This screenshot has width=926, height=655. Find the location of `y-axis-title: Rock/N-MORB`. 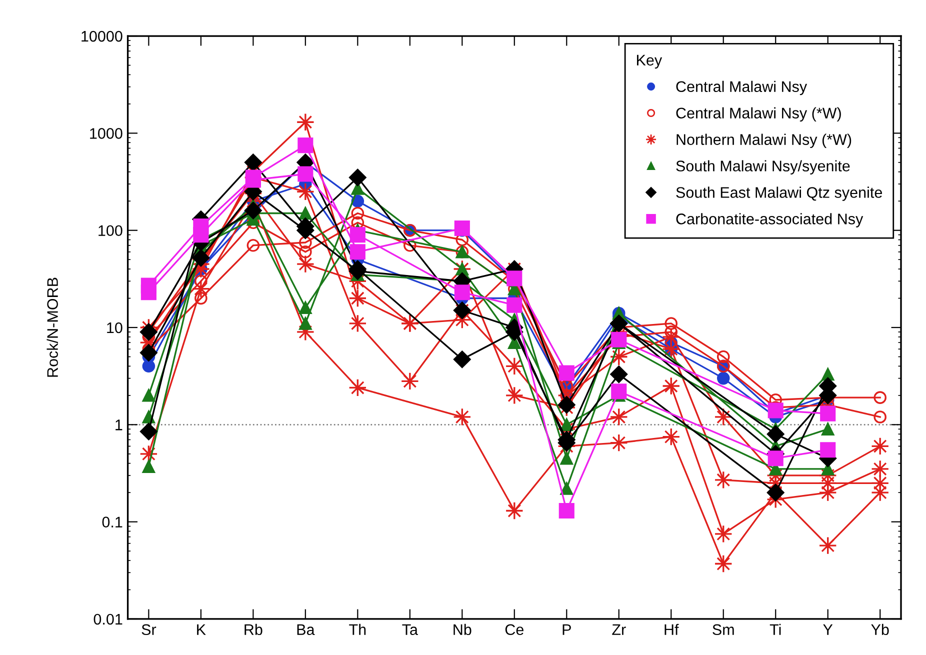

y-axis-title: Rock/N-MORB is located at coordinates (52, 327).